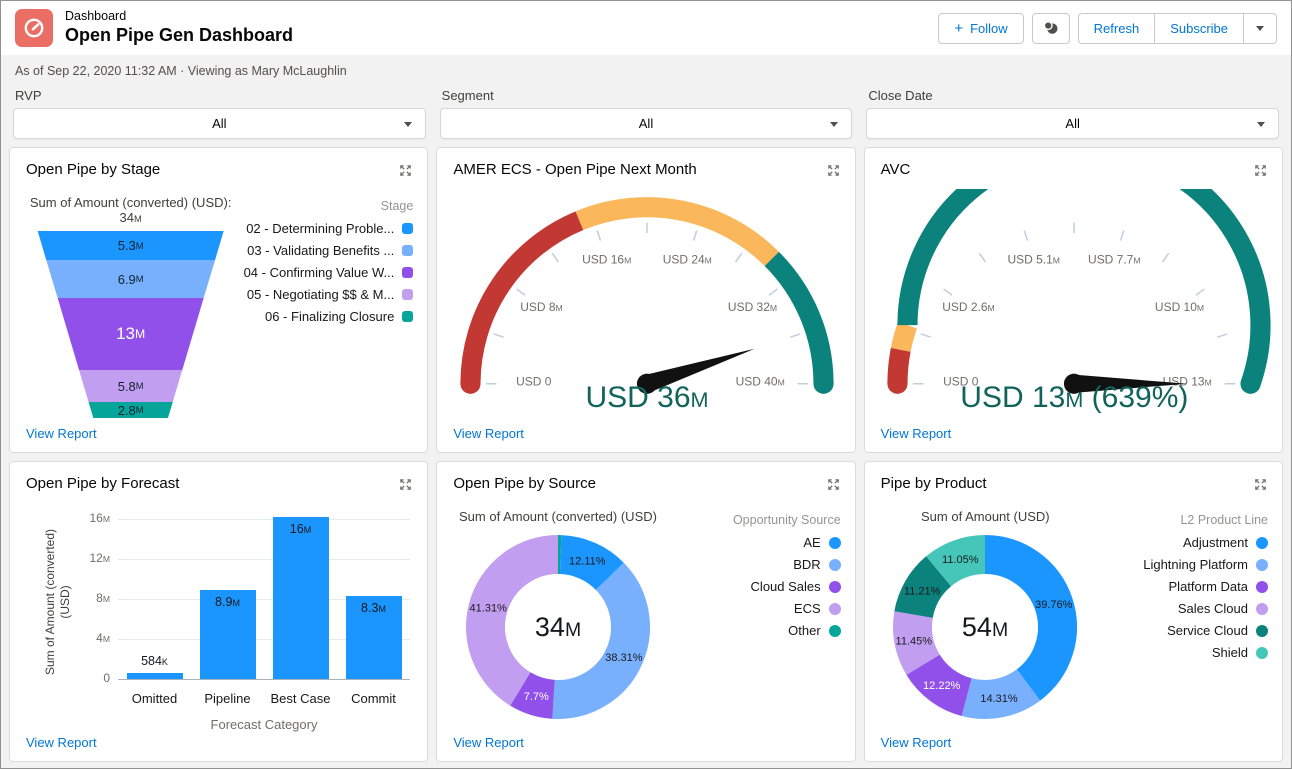 Image resolution: width=1292 pixels, height=769 pixels. I want to click on legend-label: ECS, so click(807, 608).